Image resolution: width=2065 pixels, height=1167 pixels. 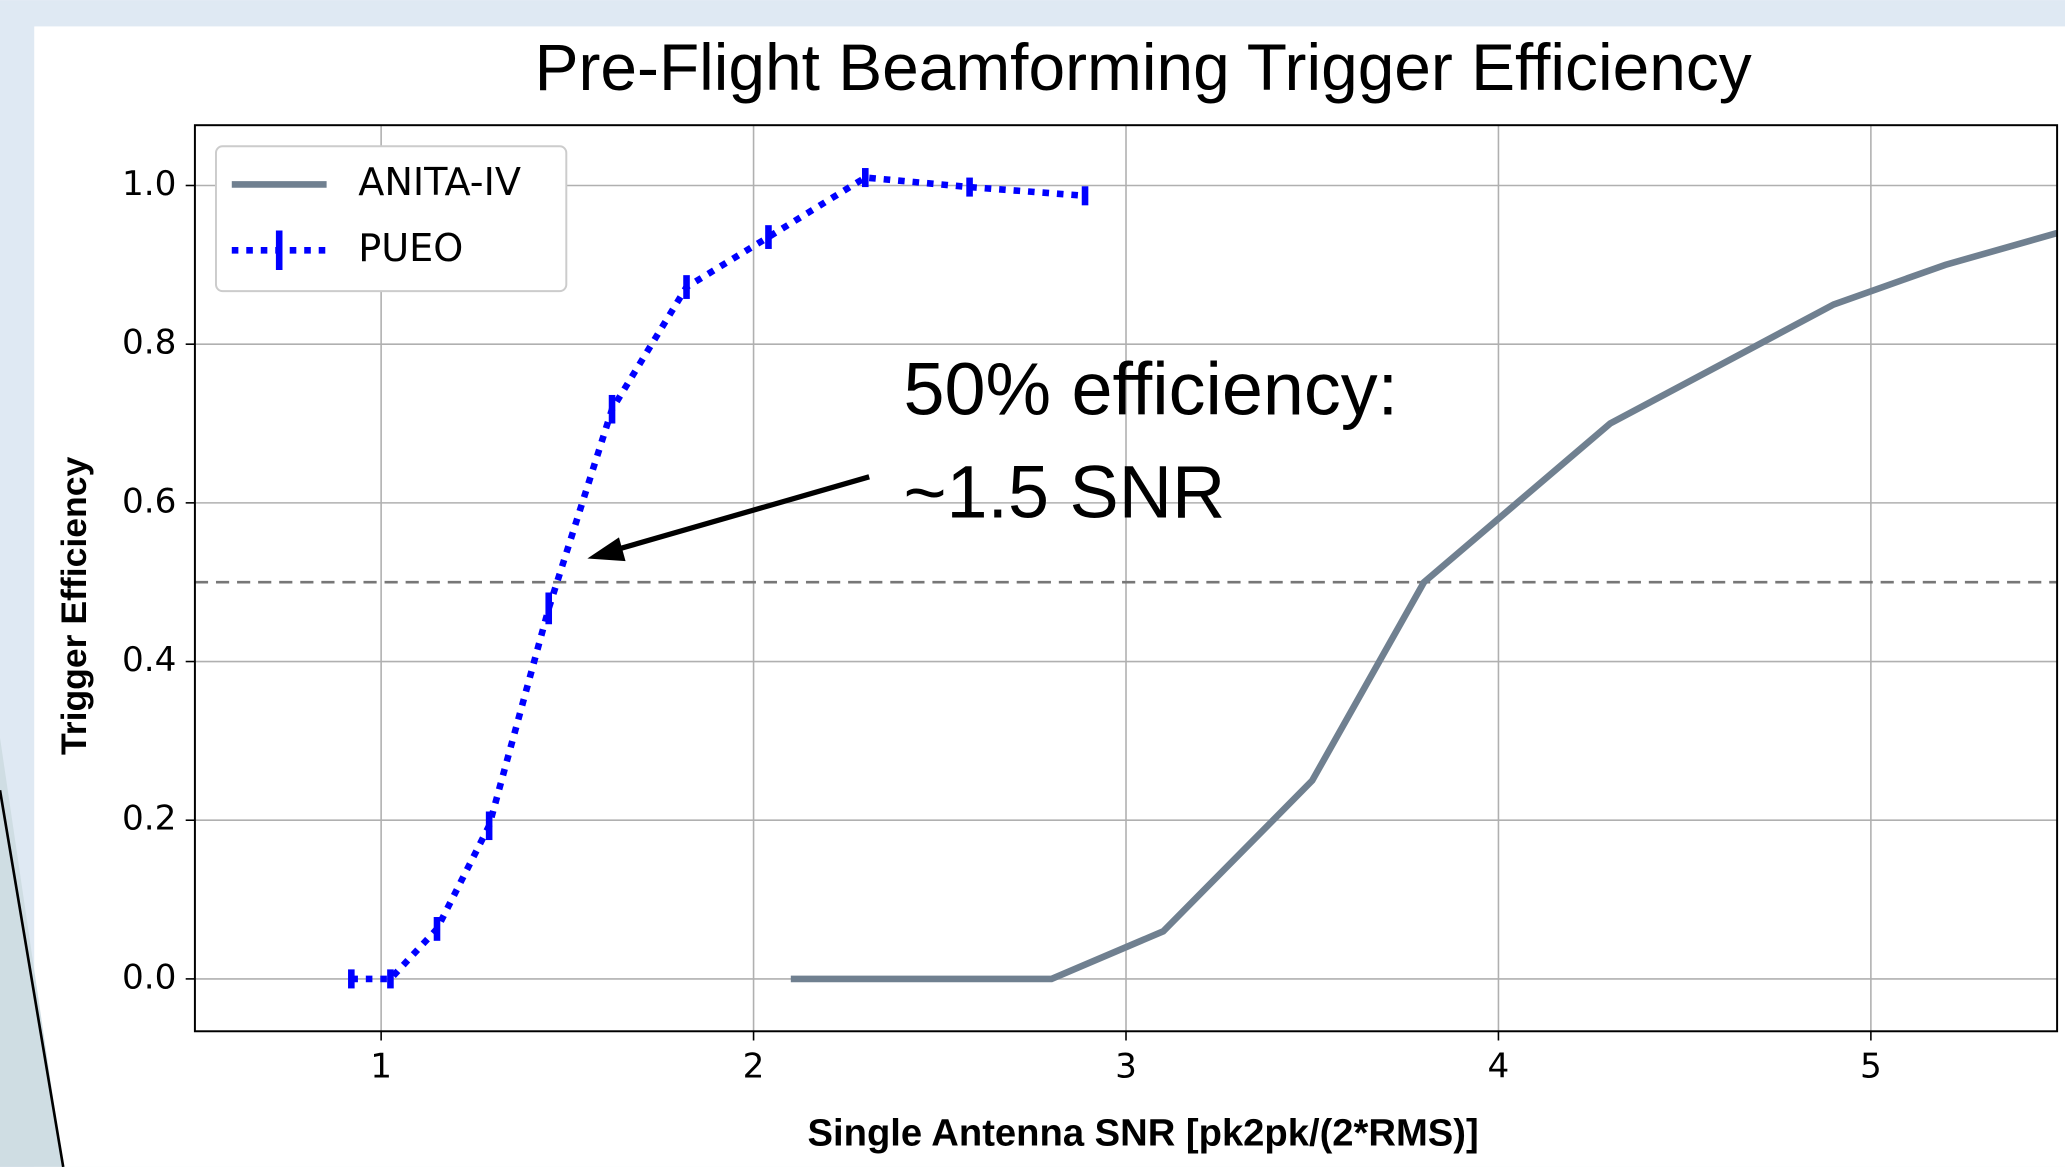 What do you see at coordinates (149, 343) in the screenshot?
I see `y-tick-label: 0.8` at bounding box center [149, 343].